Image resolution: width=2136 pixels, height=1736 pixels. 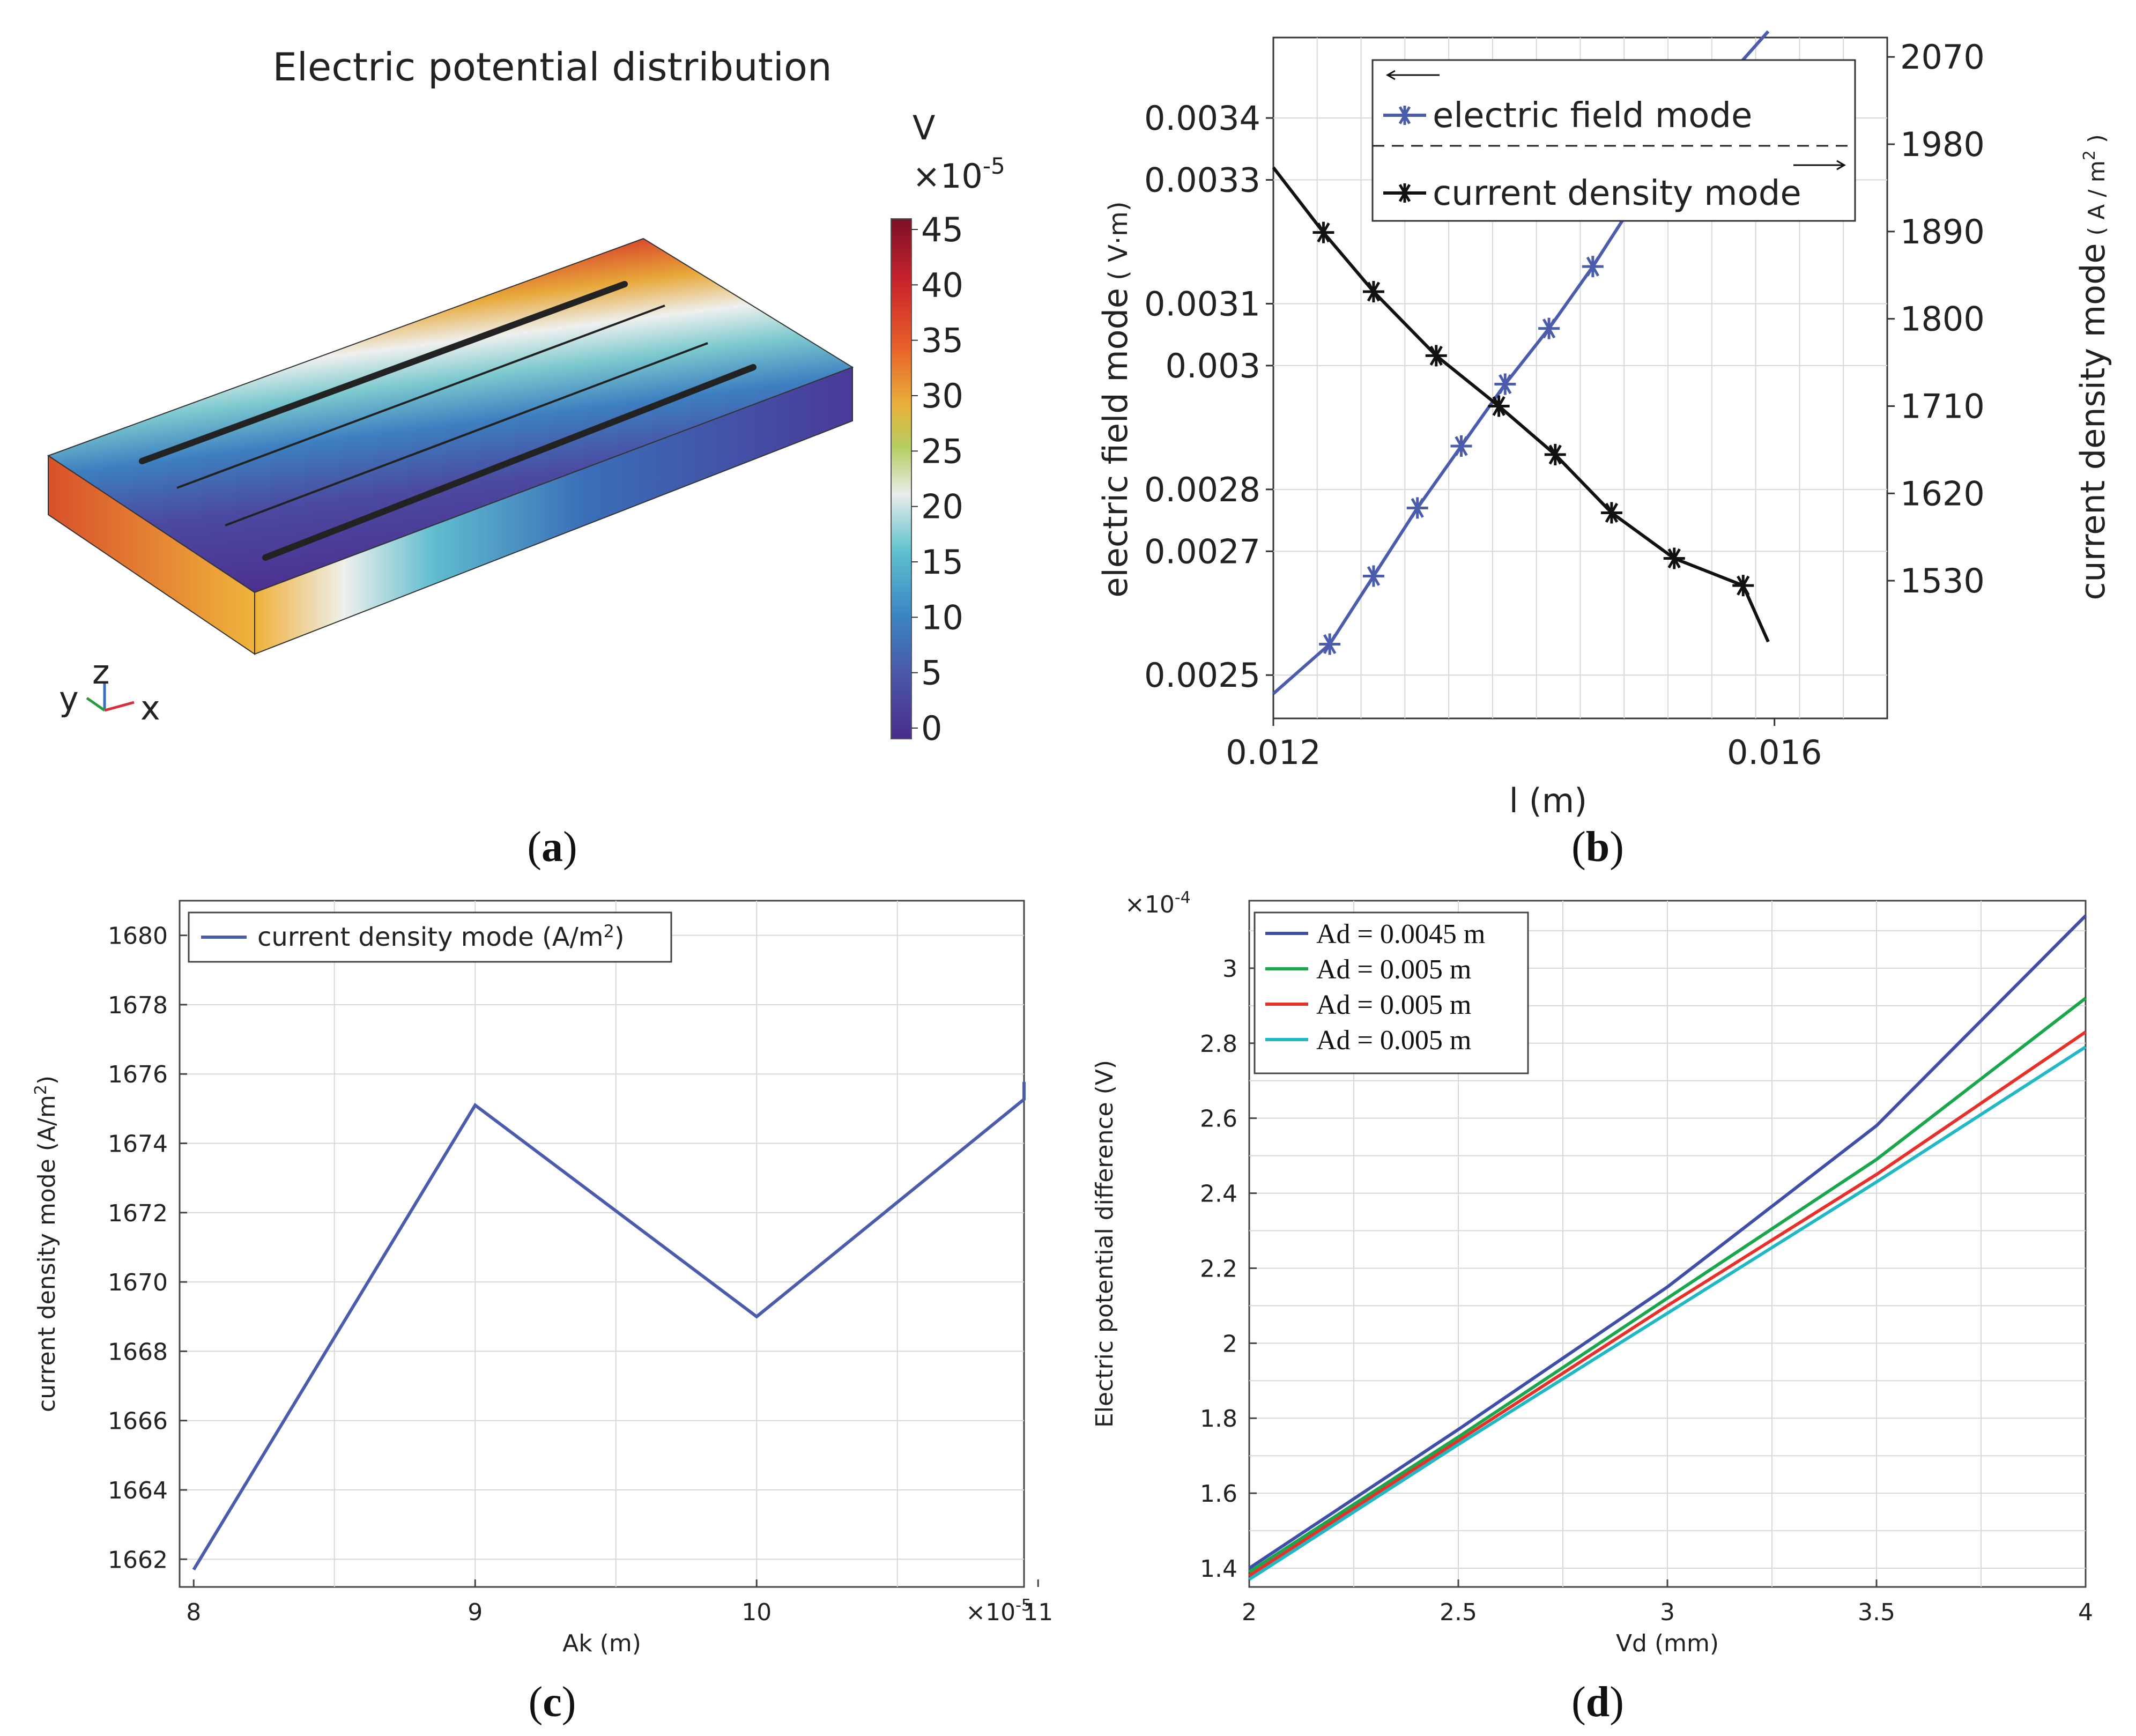 I want to click on x-tick-label: 0.016, so click(x=1774, y=753).